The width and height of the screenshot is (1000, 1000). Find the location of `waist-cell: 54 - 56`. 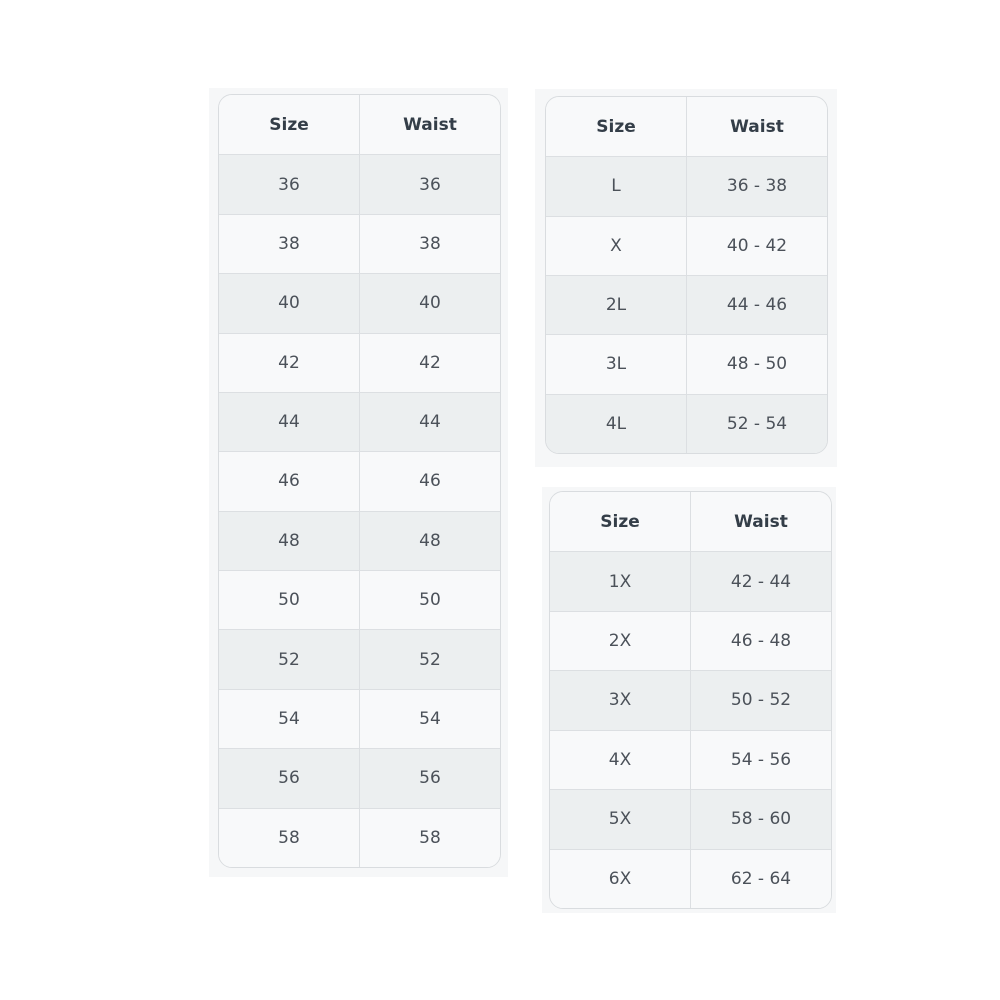

waist-cell: 54 - 56 is located at coordinates (760, 760).